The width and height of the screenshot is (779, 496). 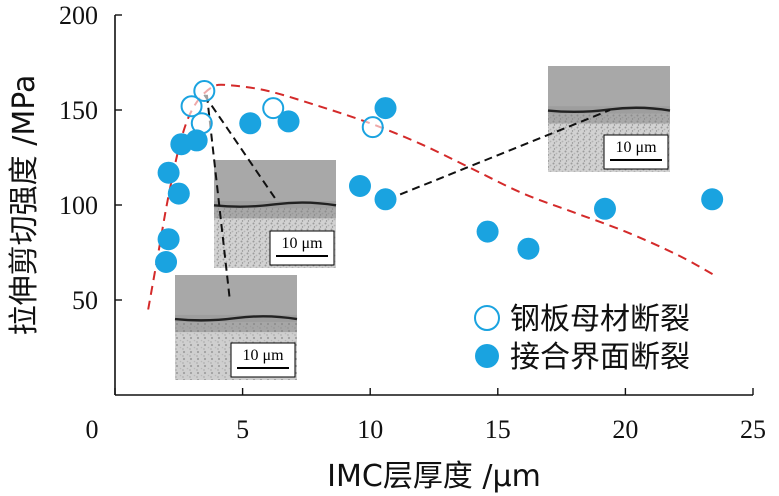 I want to click on legend-open-marker, so click(x=487, y=318).